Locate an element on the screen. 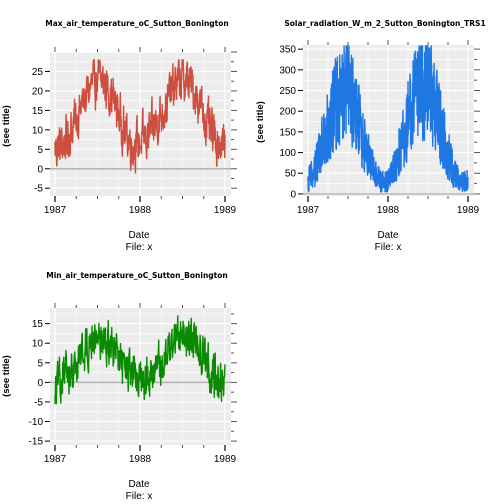  y-tick-label: -10 is located at coordinates (36, 422).